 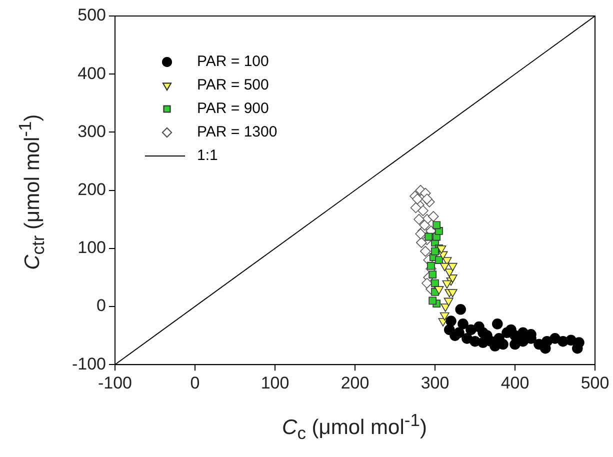 I want to click on legend-label: PAR = 900, so click(x=233, y=109).